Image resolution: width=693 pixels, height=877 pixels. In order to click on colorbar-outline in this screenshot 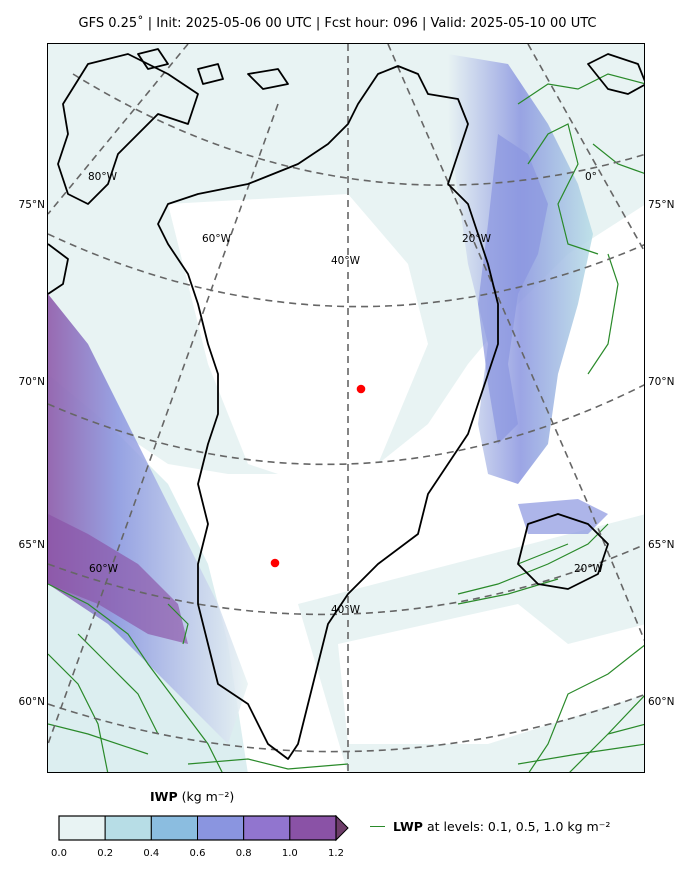, I will do `click(197, 828)`.